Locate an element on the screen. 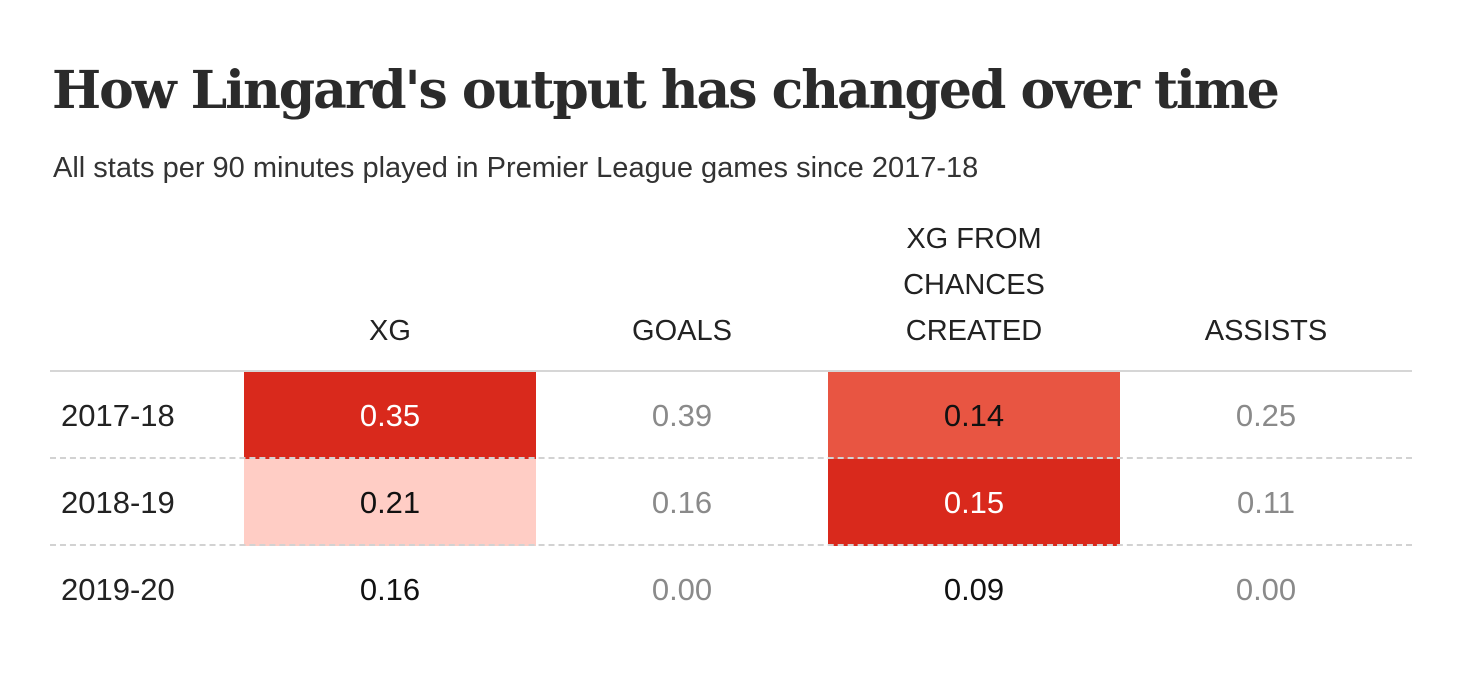  table-row: 2017-18 0.35 0.39 0.14 0.25 is located at coordinates (731, 415).